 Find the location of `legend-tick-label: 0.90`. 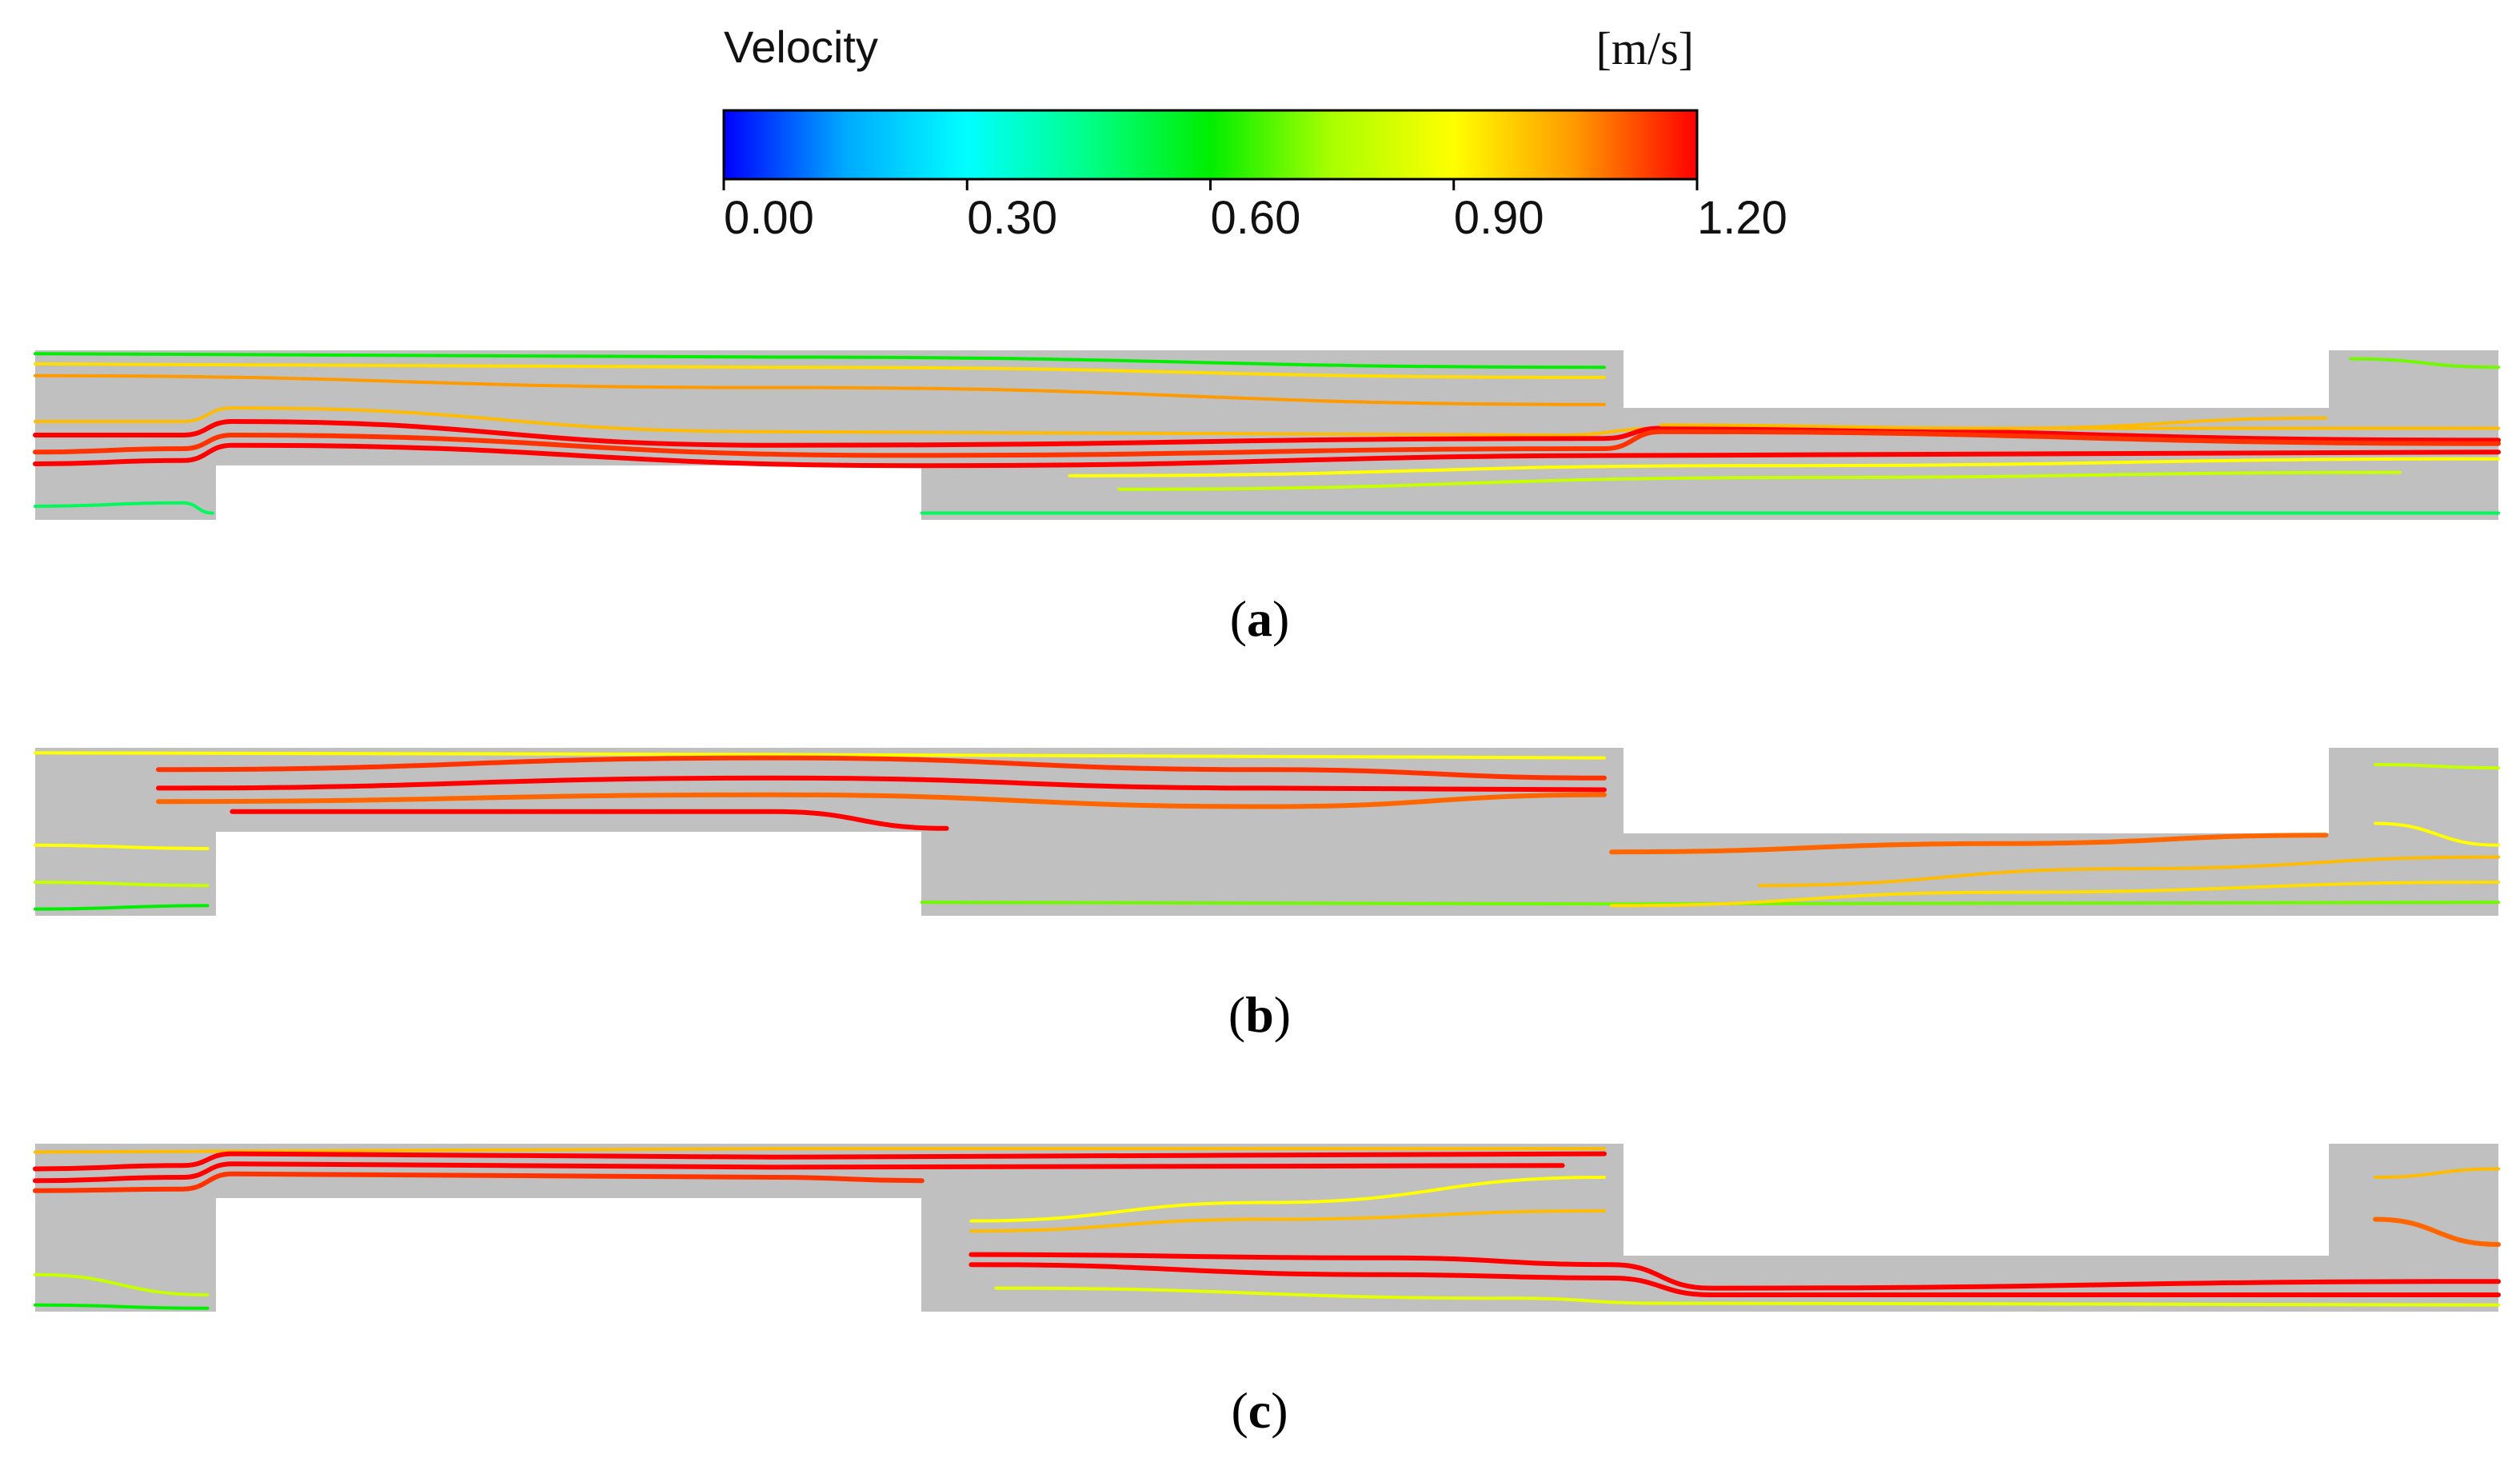

legend-tick-label: 0.90 is located at coordinates (1499, 218).